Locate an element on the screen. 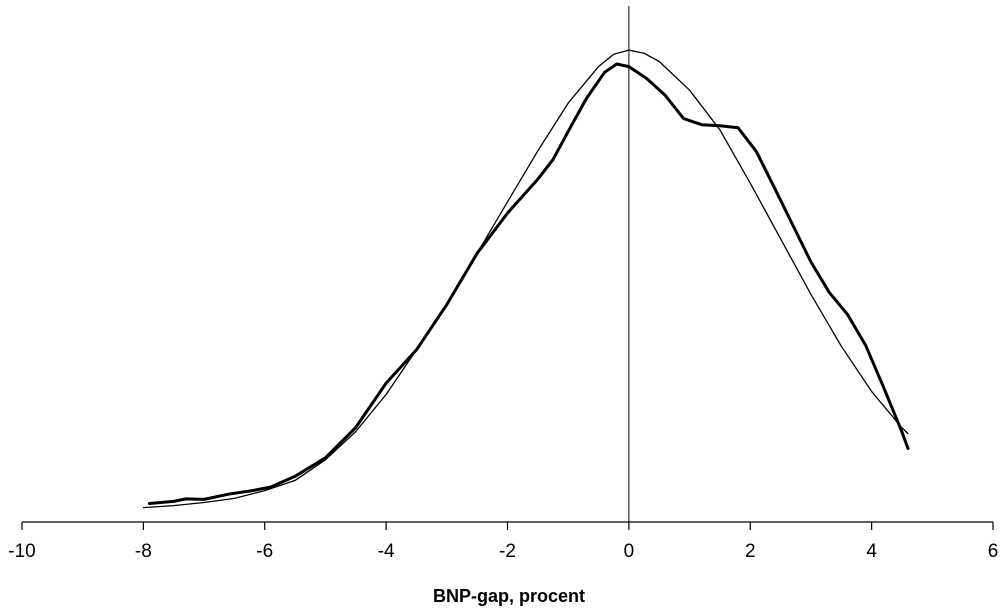 This screenshot has width=1006, height=612. x-axis-title: BNP-gap, procent is located at coordinates (509, 596).